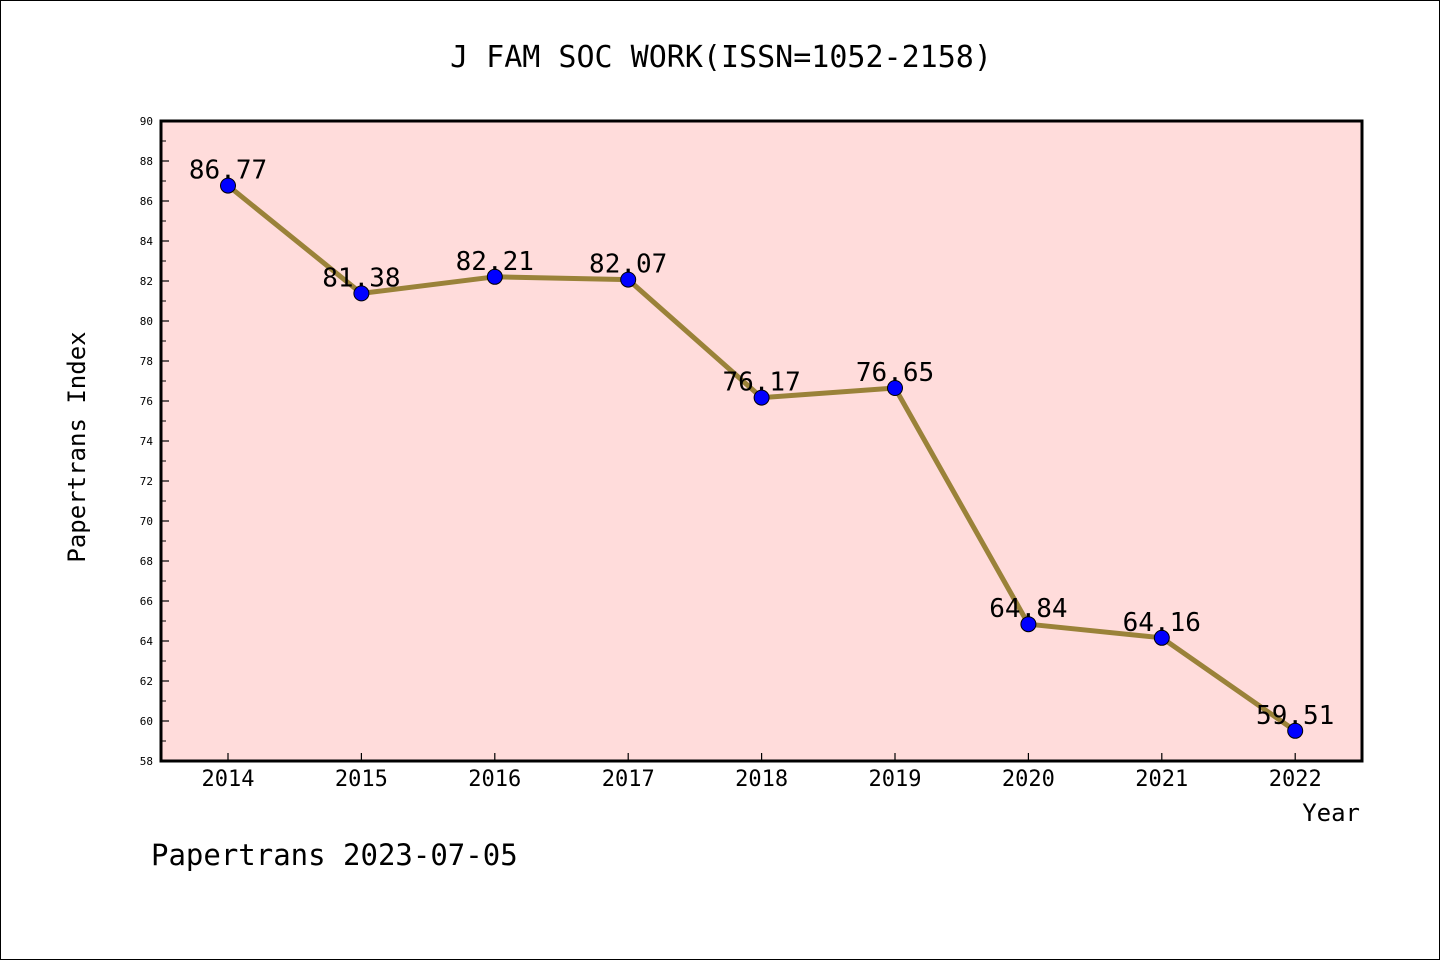  What do you see at coordinates (628, 265) in the screenshot?
I see `data-label: 82.07` at bounding box center [628, 265].